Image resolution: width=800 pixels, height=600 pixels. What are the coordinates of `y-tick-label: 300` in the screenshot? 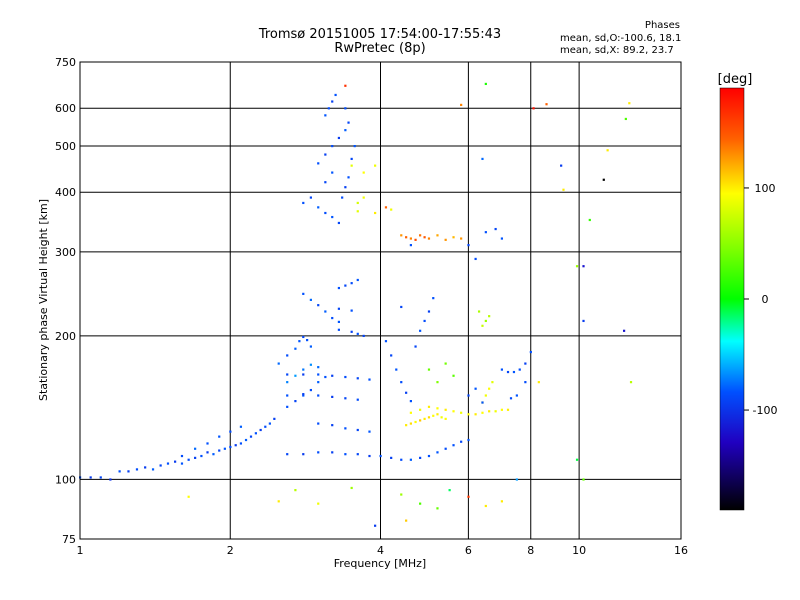 It's located at (65, 252).